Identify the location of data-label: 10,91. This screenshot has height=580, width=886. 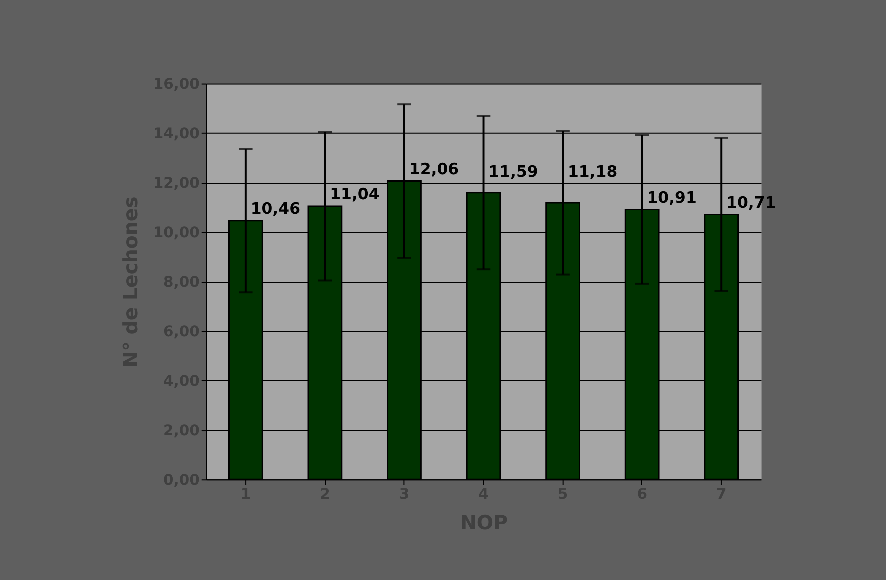
(672, 197).